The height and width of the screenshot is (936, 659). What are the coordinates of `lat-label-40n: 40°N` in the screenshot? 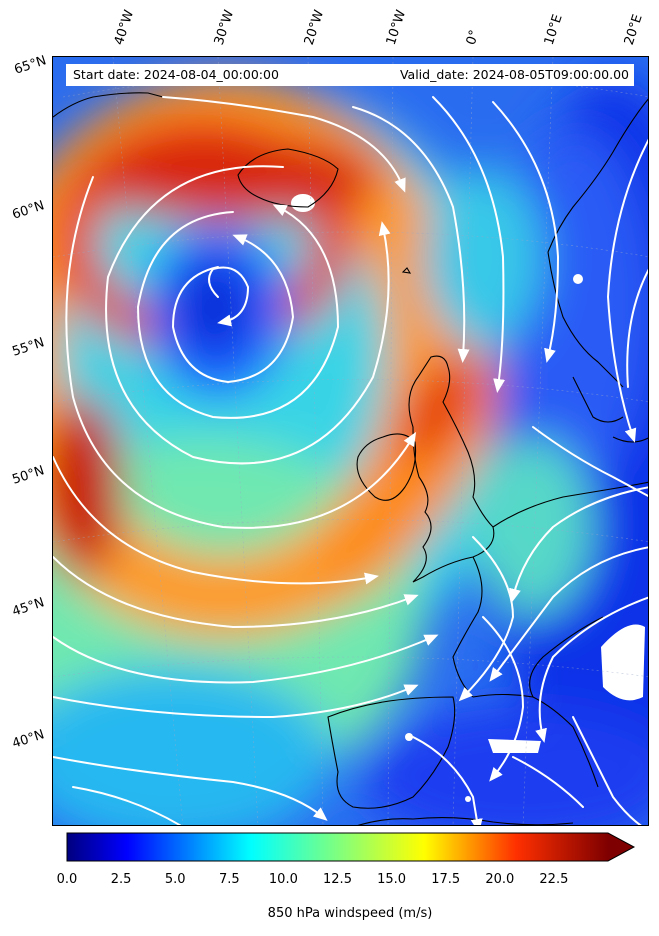 It's located at (28, 739).